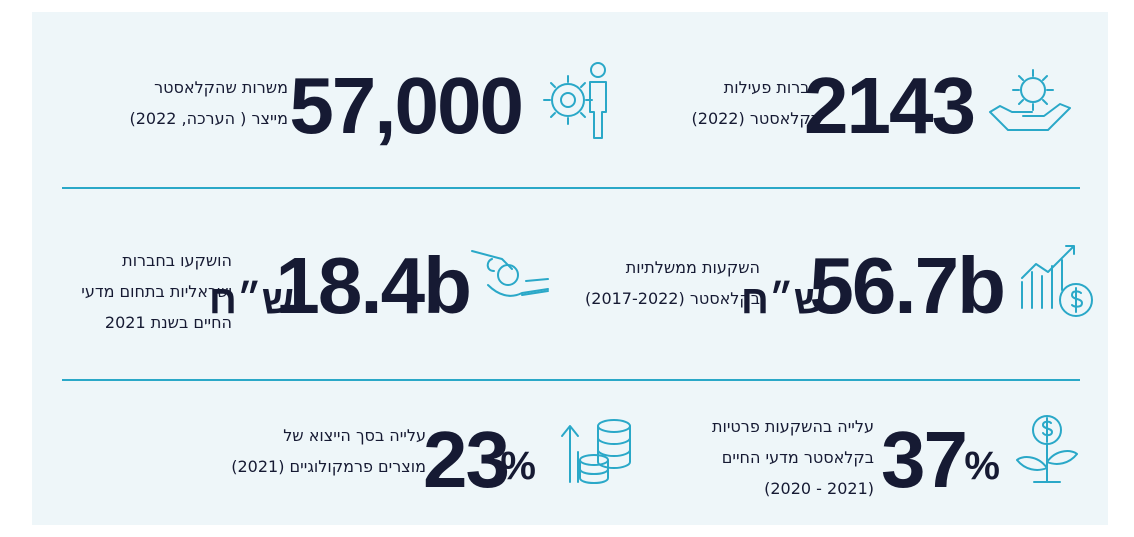 This screenshot has height=537, width=1134. I want to click on hand-coin-icon, so click(510, 273).